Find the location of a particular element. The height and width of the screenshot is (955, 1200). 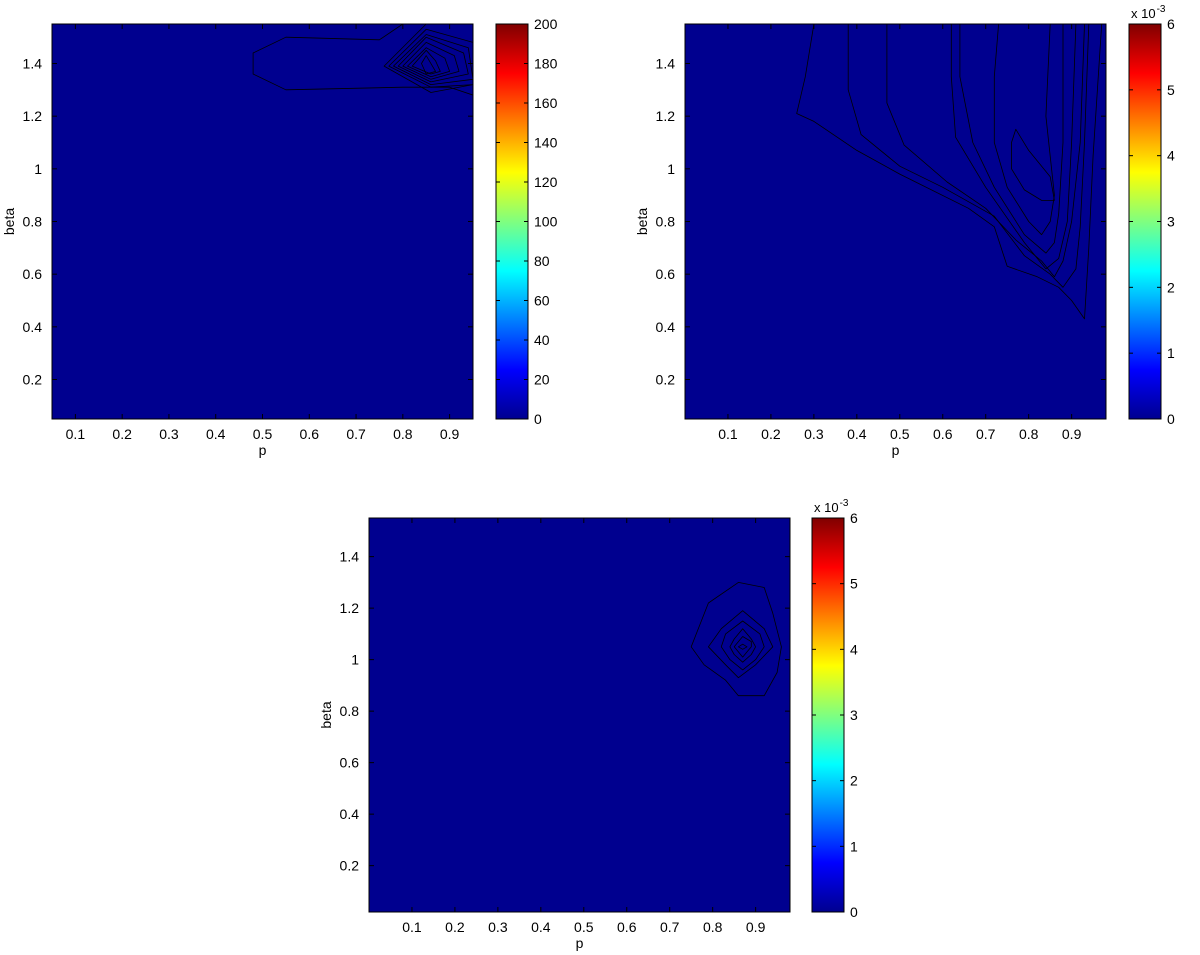

x-tick-label: 0.2 is located at coordinates (771, 434).